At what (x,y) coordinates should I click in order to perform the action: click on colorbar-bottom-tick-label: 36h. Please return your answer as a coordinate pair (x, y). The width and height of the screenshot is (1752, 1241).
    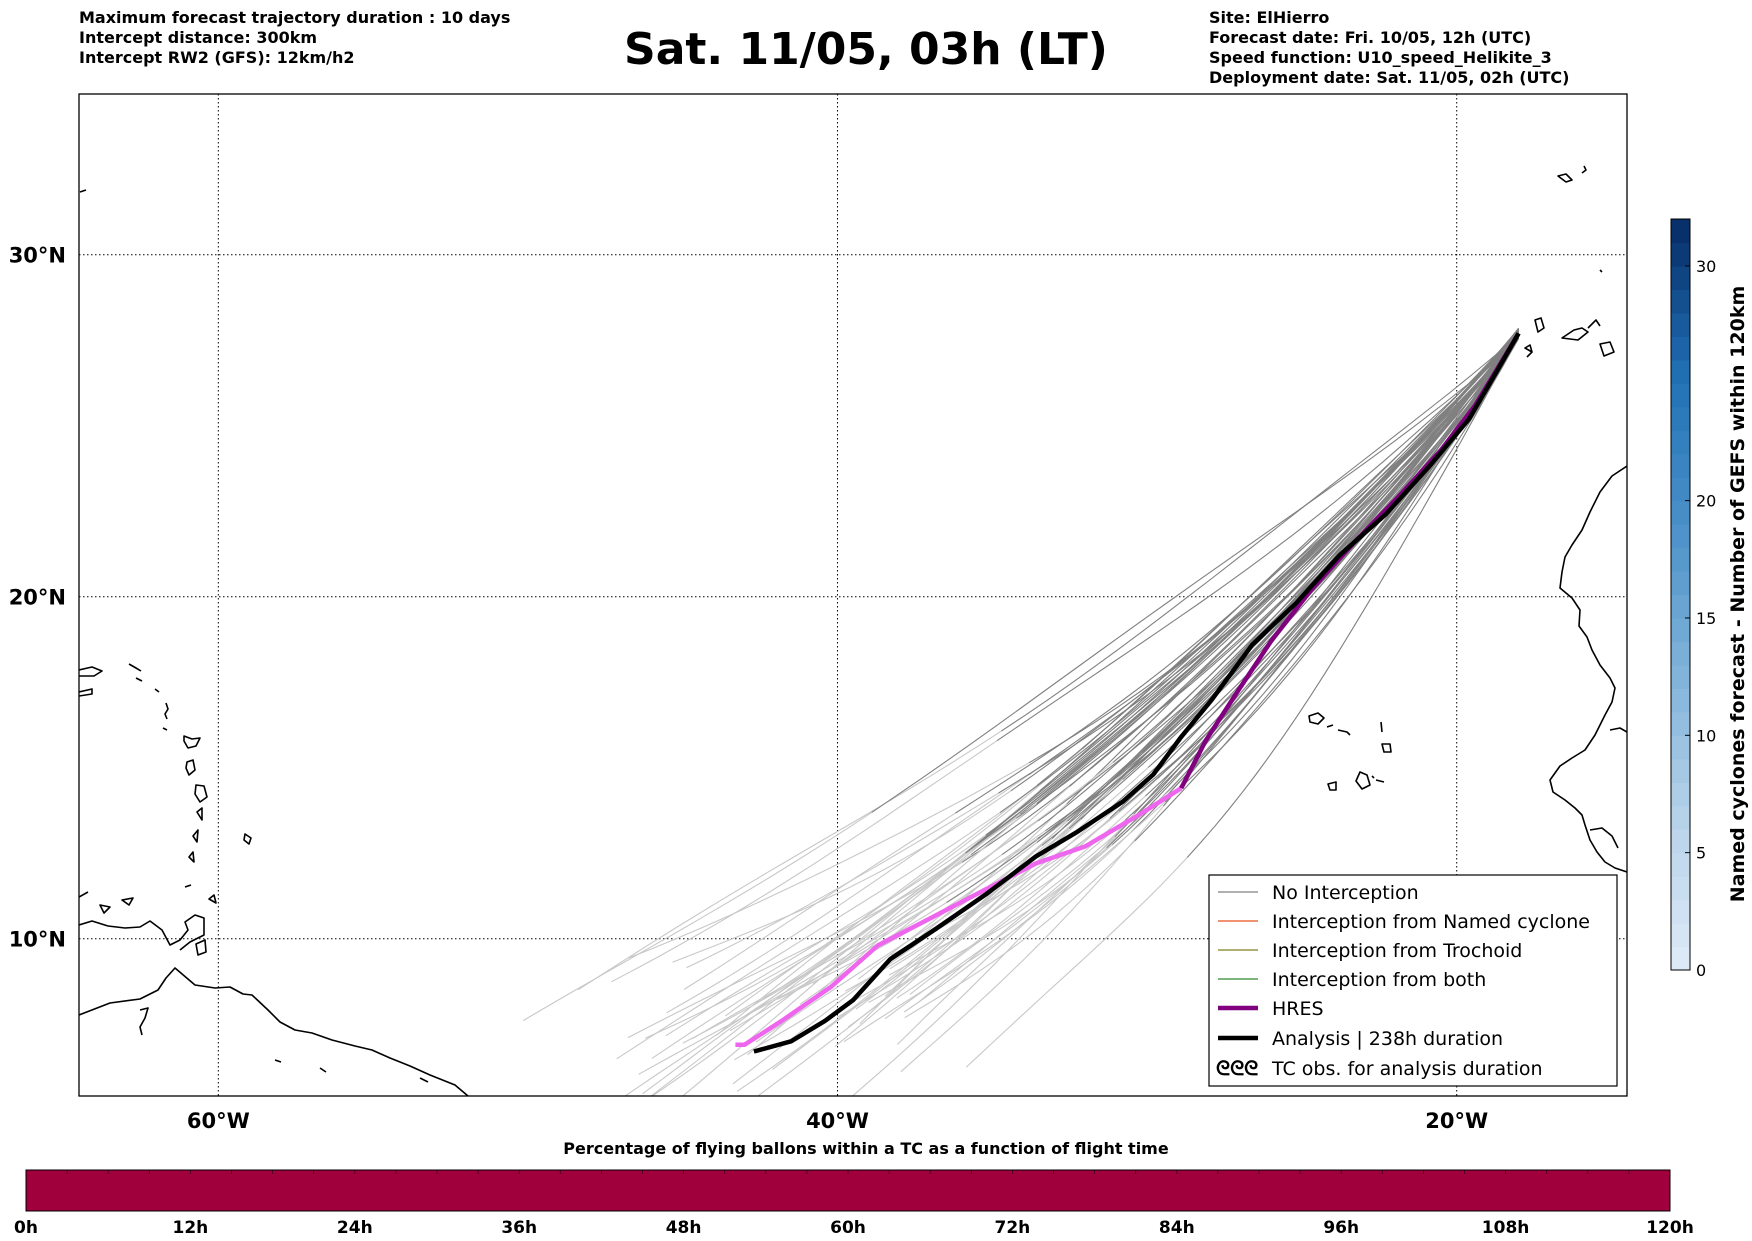
    Looking at the image, I should click on (519, 1228).